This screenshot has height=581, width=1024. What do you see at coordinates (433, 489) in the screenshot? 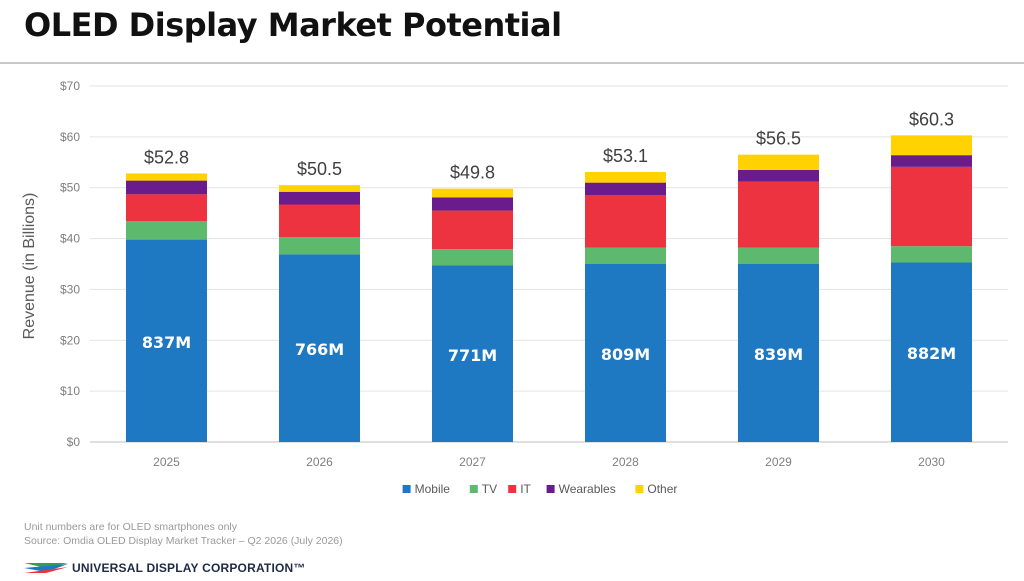
I see `legend-label-mobile: Mobile` at bounding box center [433, 489].